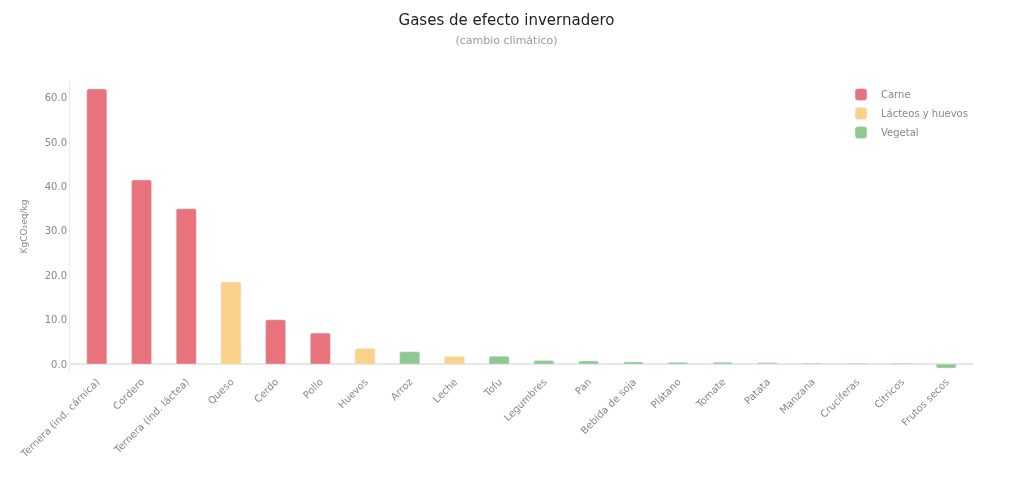  What do you see at coordinates (924, 114) in the screenshot?
I see `legend-label: Lácteos y huevos` at bounding box center [924, 114].